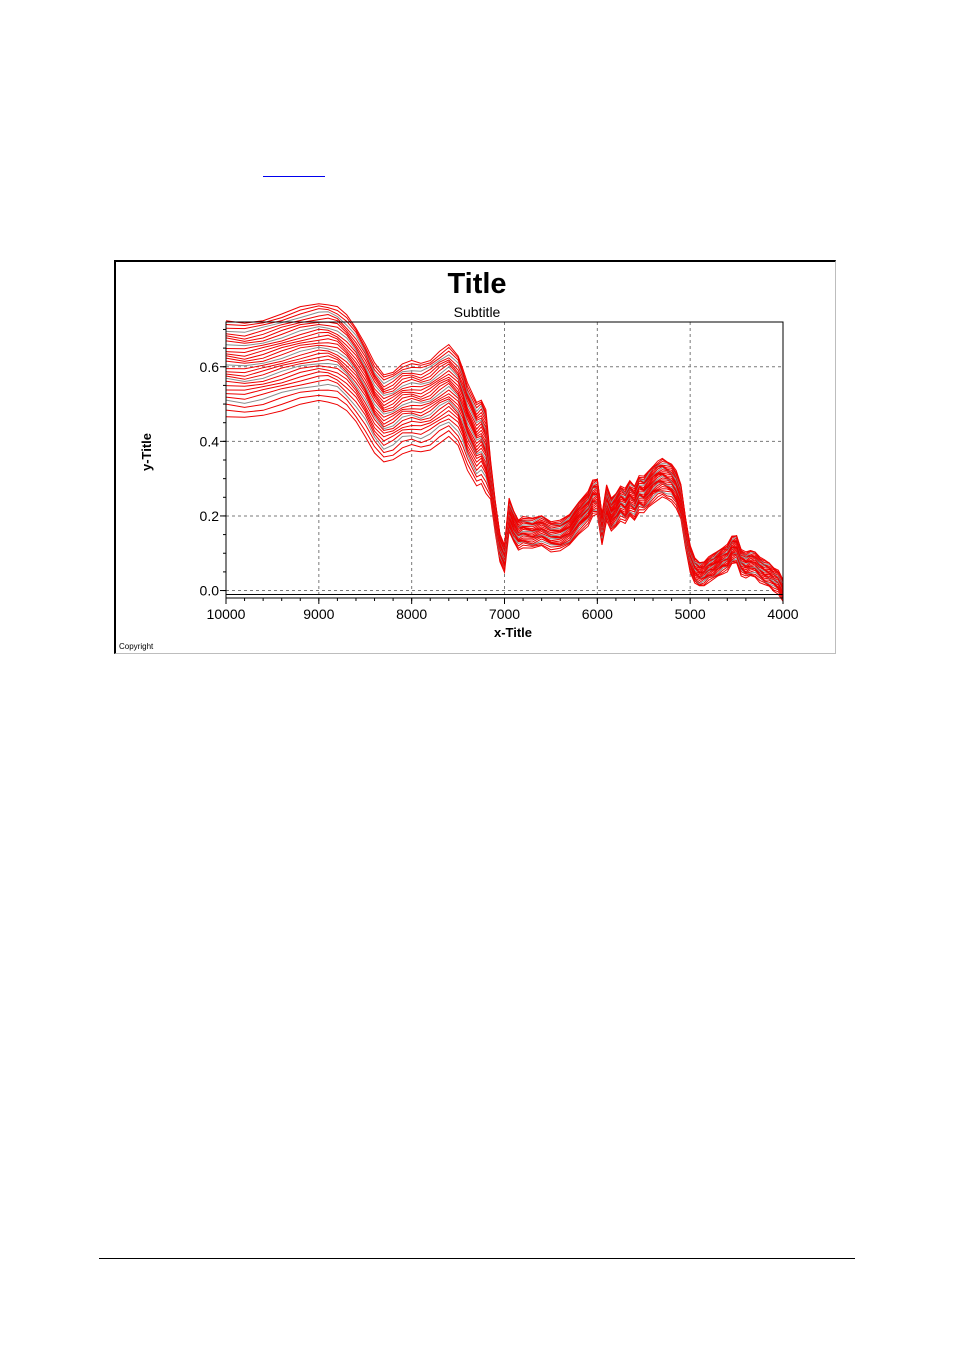  I want to click on chart-subtitle: Subtitle, so click(477, 312).